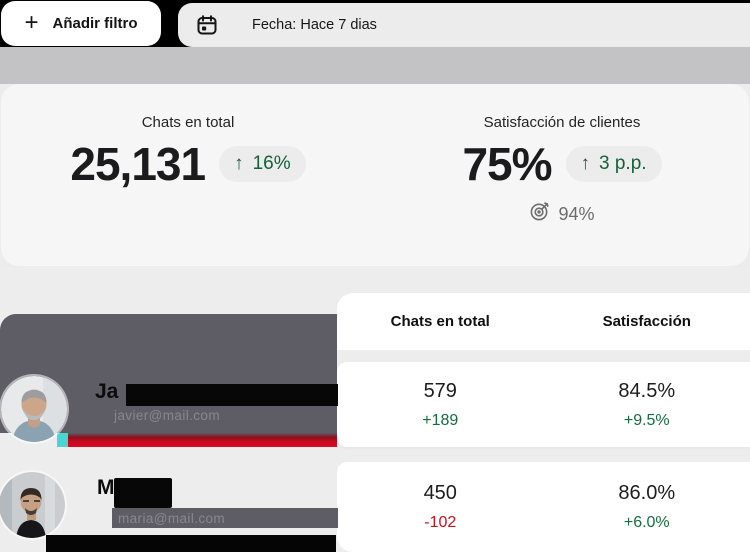 This screenshot has width=750, height=552. I want to click on redaction-bar-red, so click(202, 440).